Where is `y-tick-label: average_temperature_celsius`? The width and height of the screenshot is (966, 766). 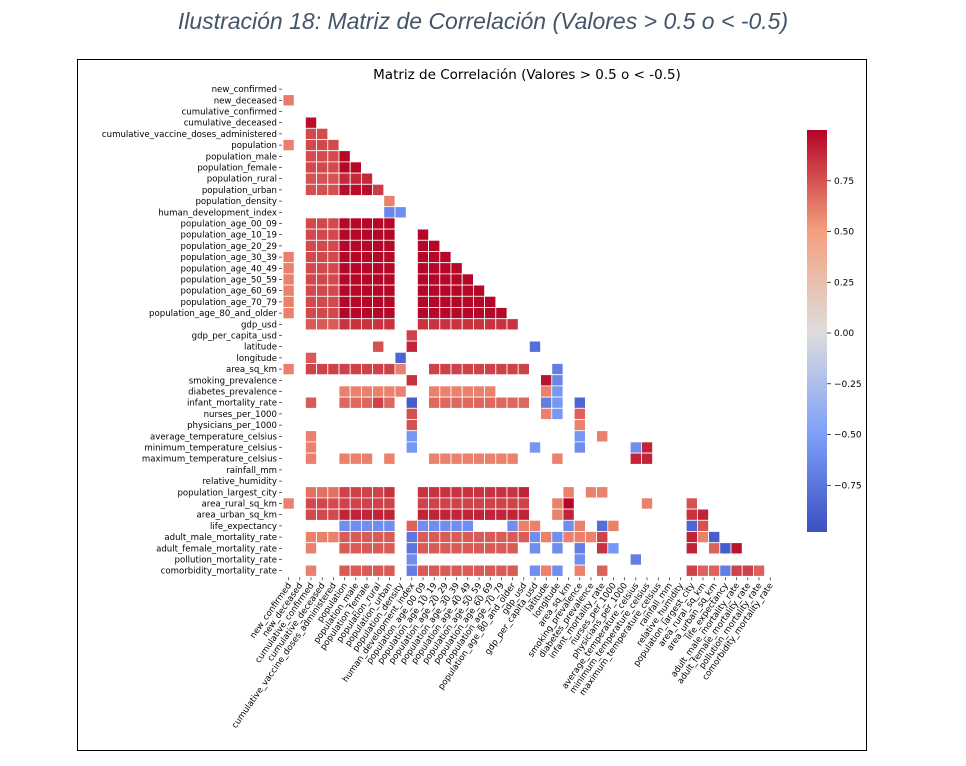
y-tick-label: average_temperature_celsius is located at coordinates (214, 437).